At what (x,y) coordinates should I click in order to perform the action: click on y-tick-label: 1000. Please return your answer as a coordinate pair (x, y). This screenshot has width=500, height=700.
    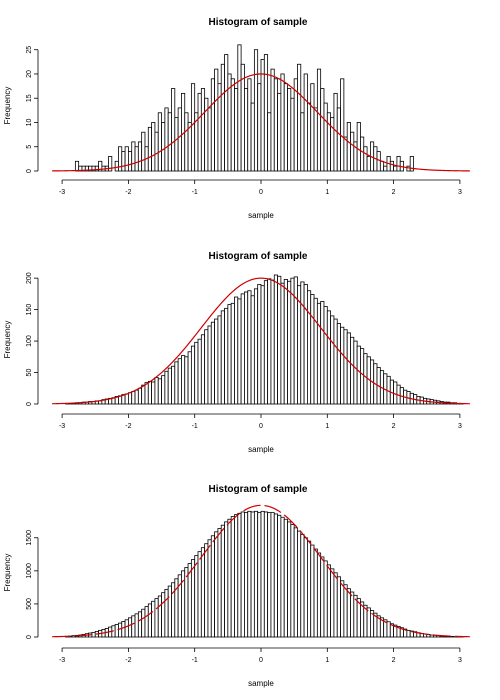
    Looking at the image, I should click on (29, 571).